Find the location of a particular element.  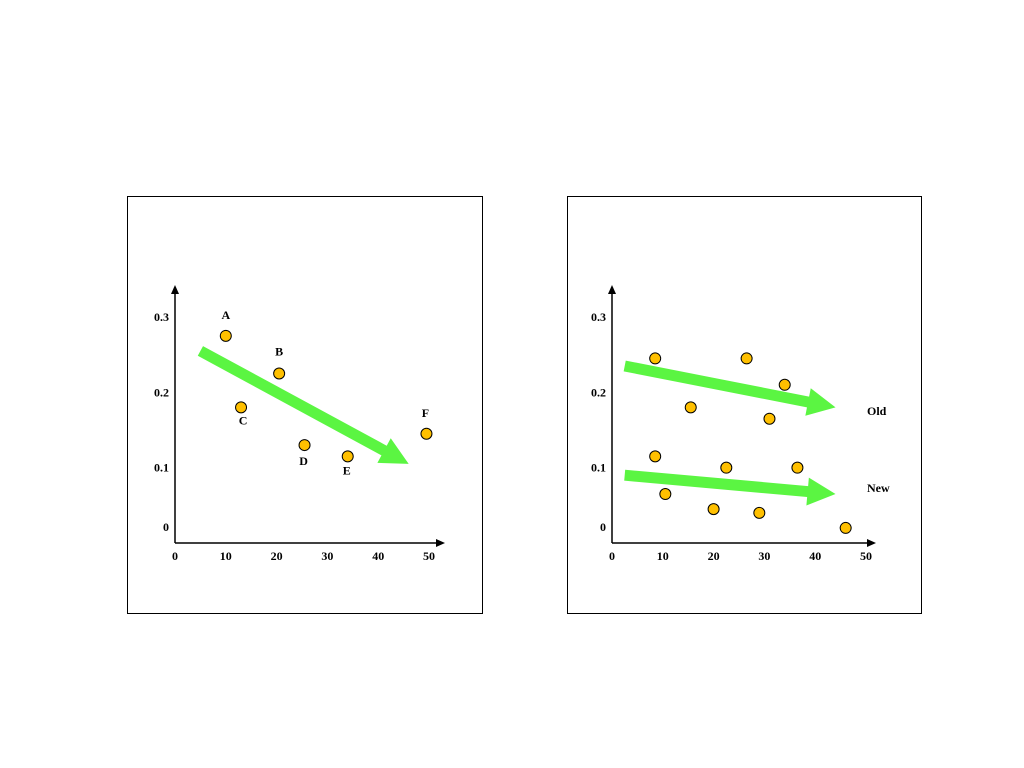

left-y-tick-label: 0.2 is located at coordinates (161, 392).